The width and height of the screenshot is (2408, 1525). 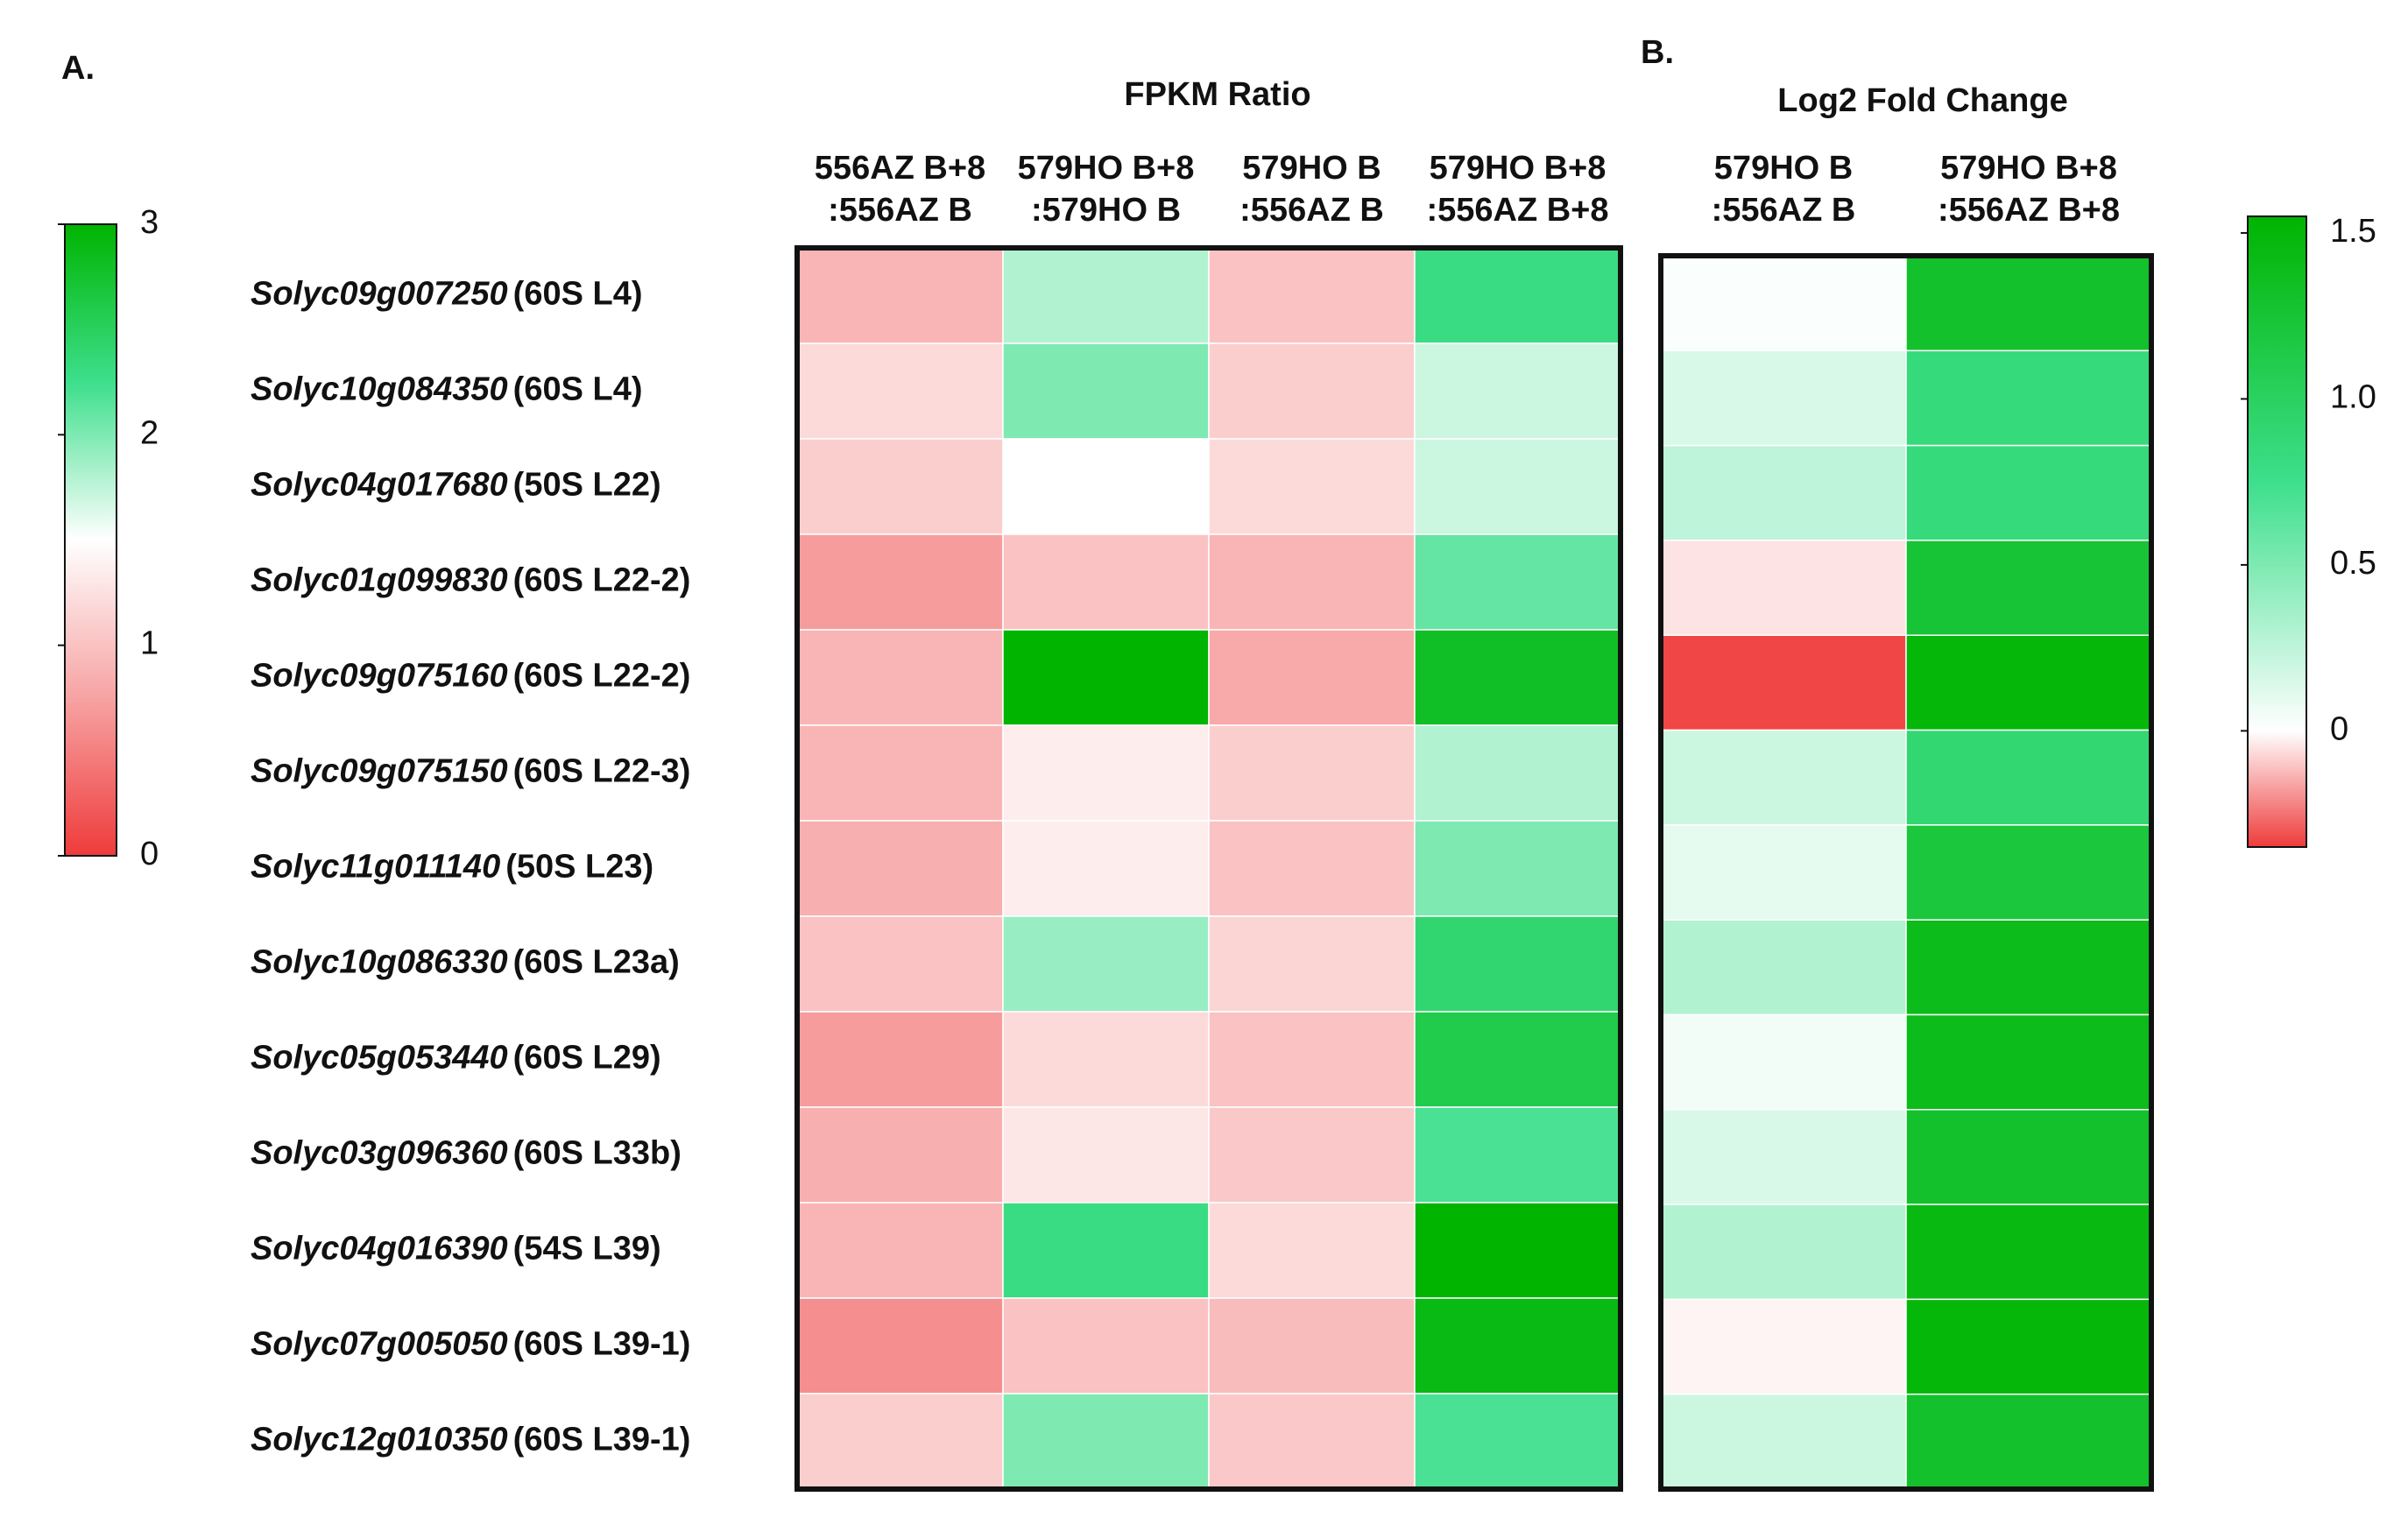 I want to click on colorbar-tick-label: 2, so click(x=149, y=432).